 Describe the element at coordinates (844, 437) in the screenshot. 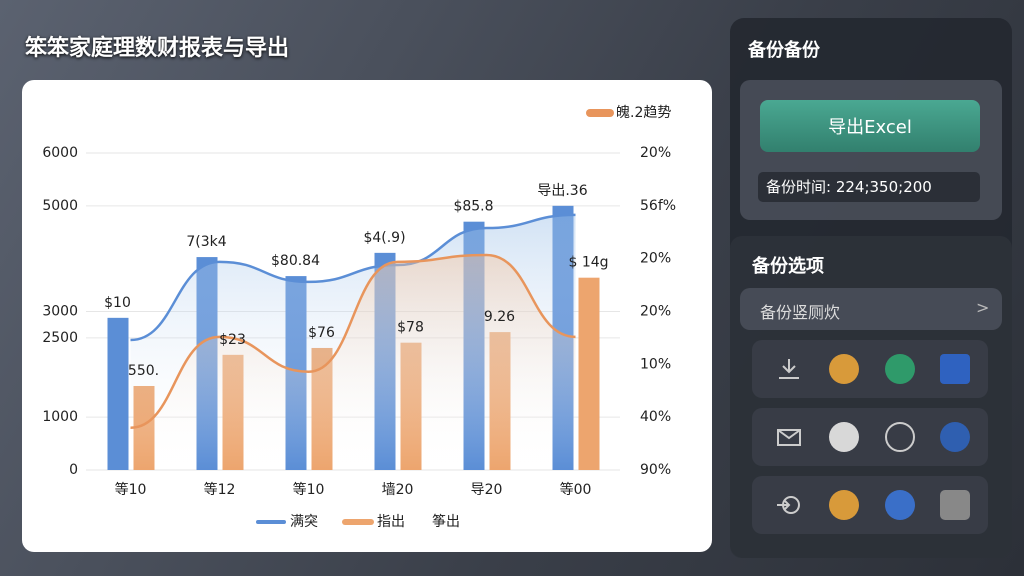

I see `sync-icon` at that location.